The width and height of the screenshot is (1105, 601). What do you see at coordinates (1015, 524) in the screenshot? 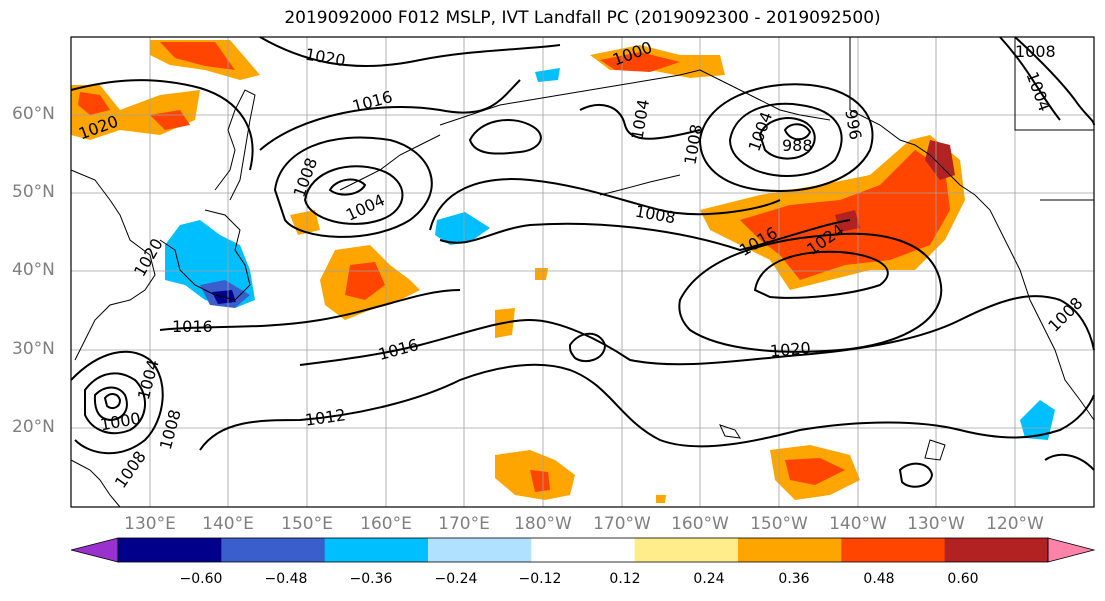
I see `lon-label: 120°W` at bounding box center [1015, 524].